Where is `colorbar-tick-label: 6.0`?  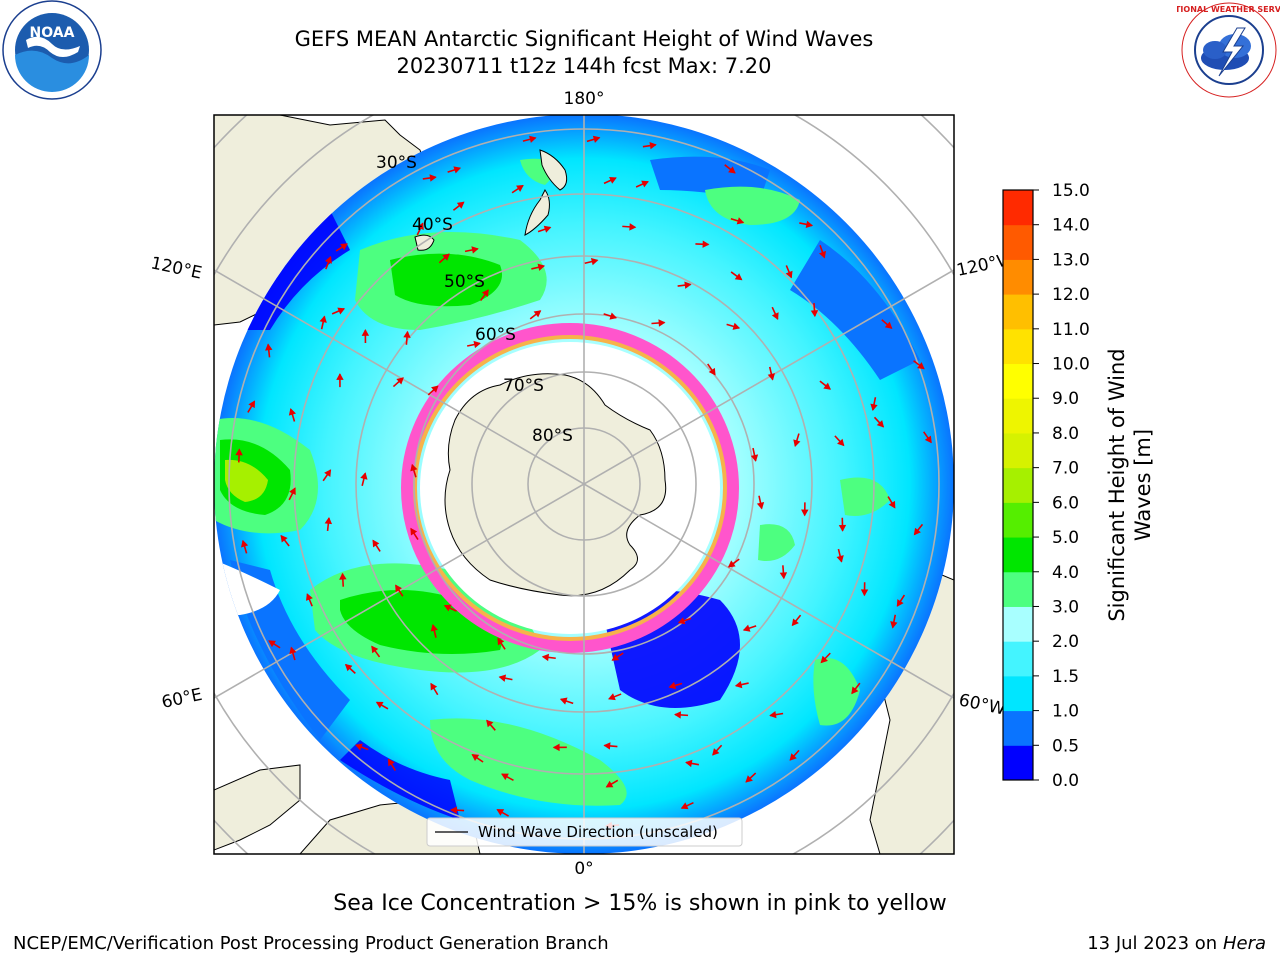
colorbar-tick-label: 6.0 is located at coordinates (1065, 503).